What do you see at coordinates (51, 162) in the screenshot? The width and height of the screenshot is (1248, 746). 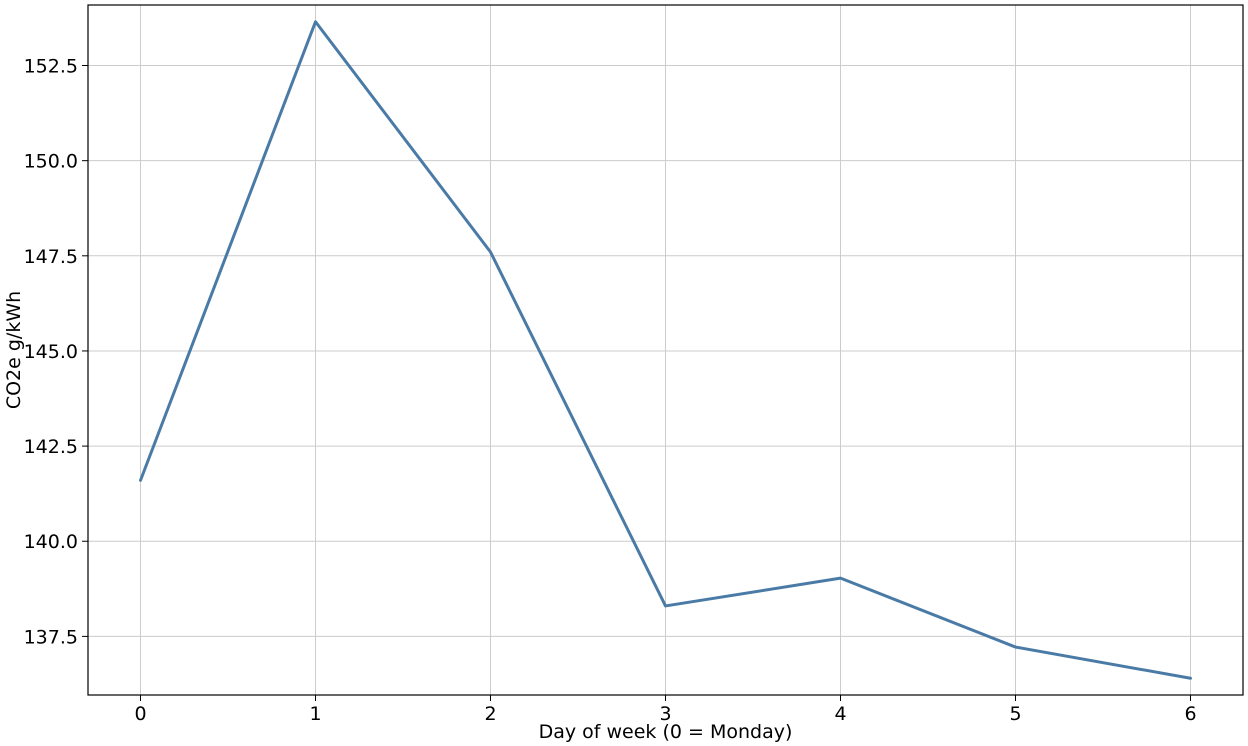 I see `y-tick-label: 150.0` at bounding box center [51, 162].